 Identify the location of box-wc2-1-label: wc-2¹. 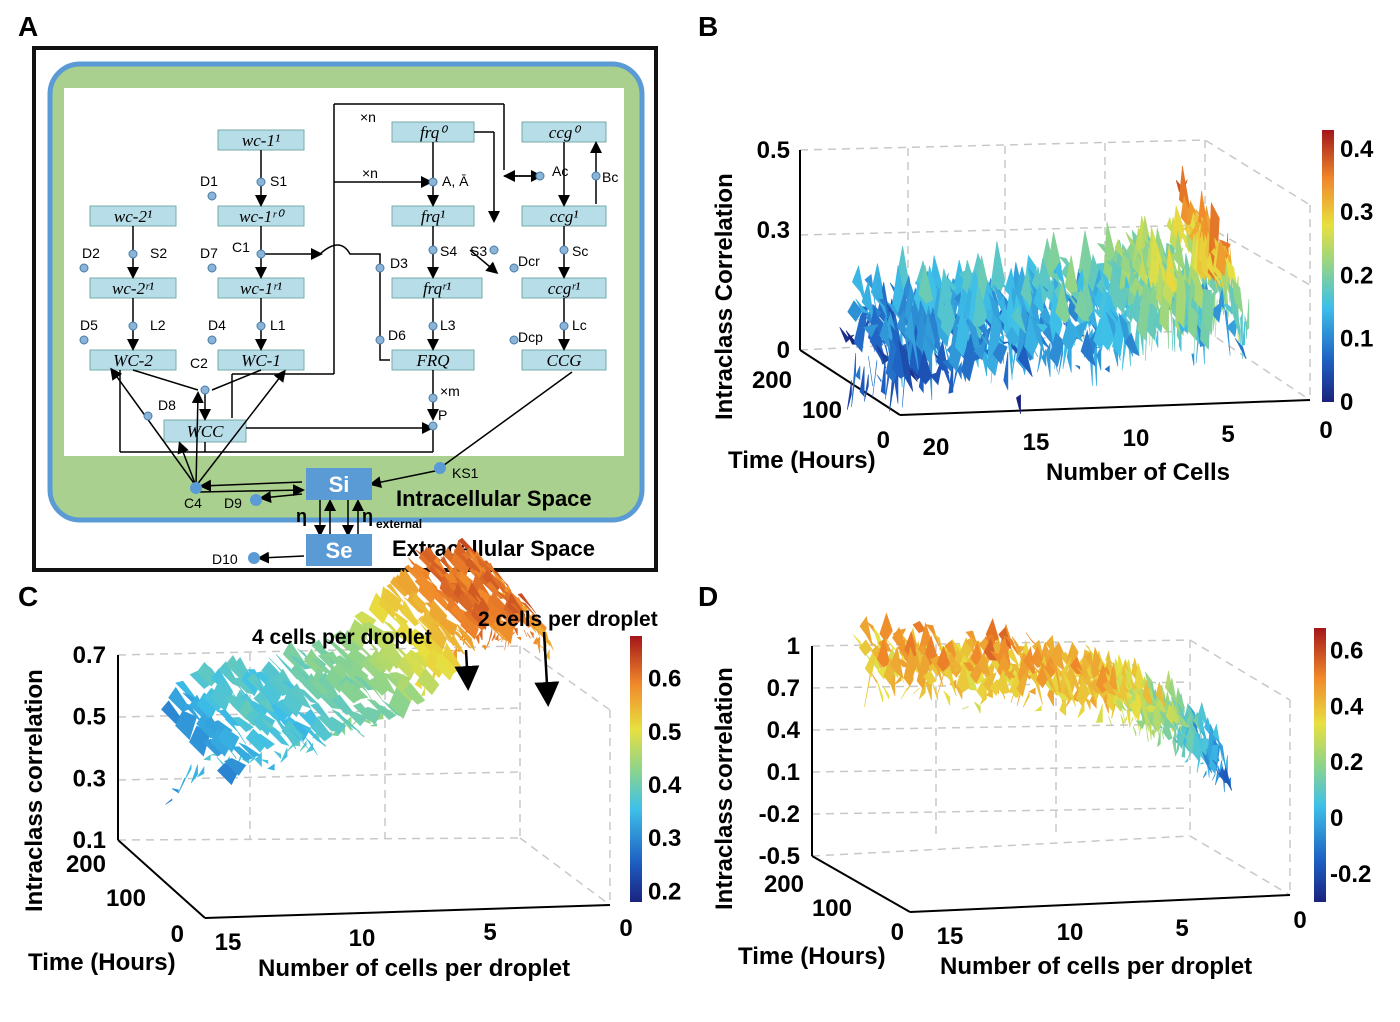
(133, 216).